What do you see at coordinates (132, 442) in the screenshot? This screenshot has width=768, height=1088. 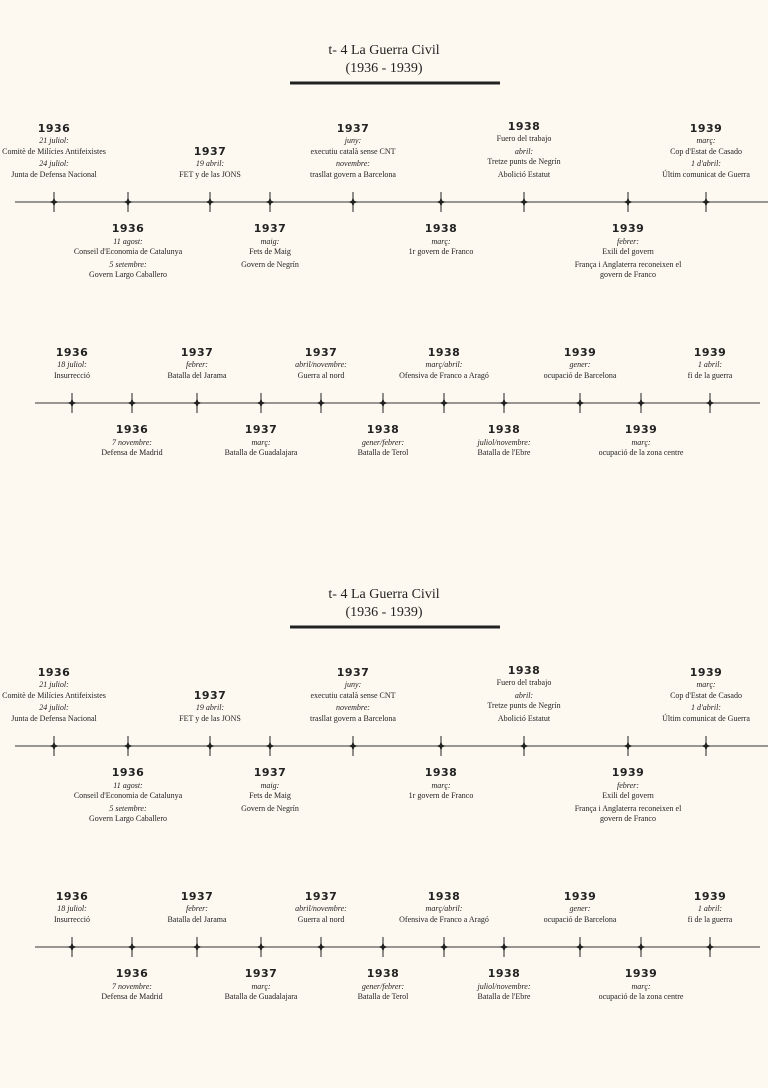 I see `event-date: 7 novembre:` at bounding box center [132, 442].